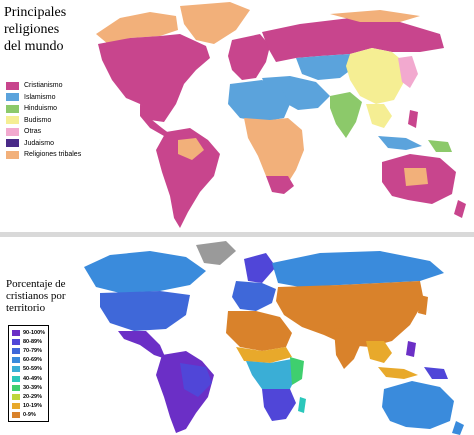  I want to click on brazil-region, so click(196, 380).